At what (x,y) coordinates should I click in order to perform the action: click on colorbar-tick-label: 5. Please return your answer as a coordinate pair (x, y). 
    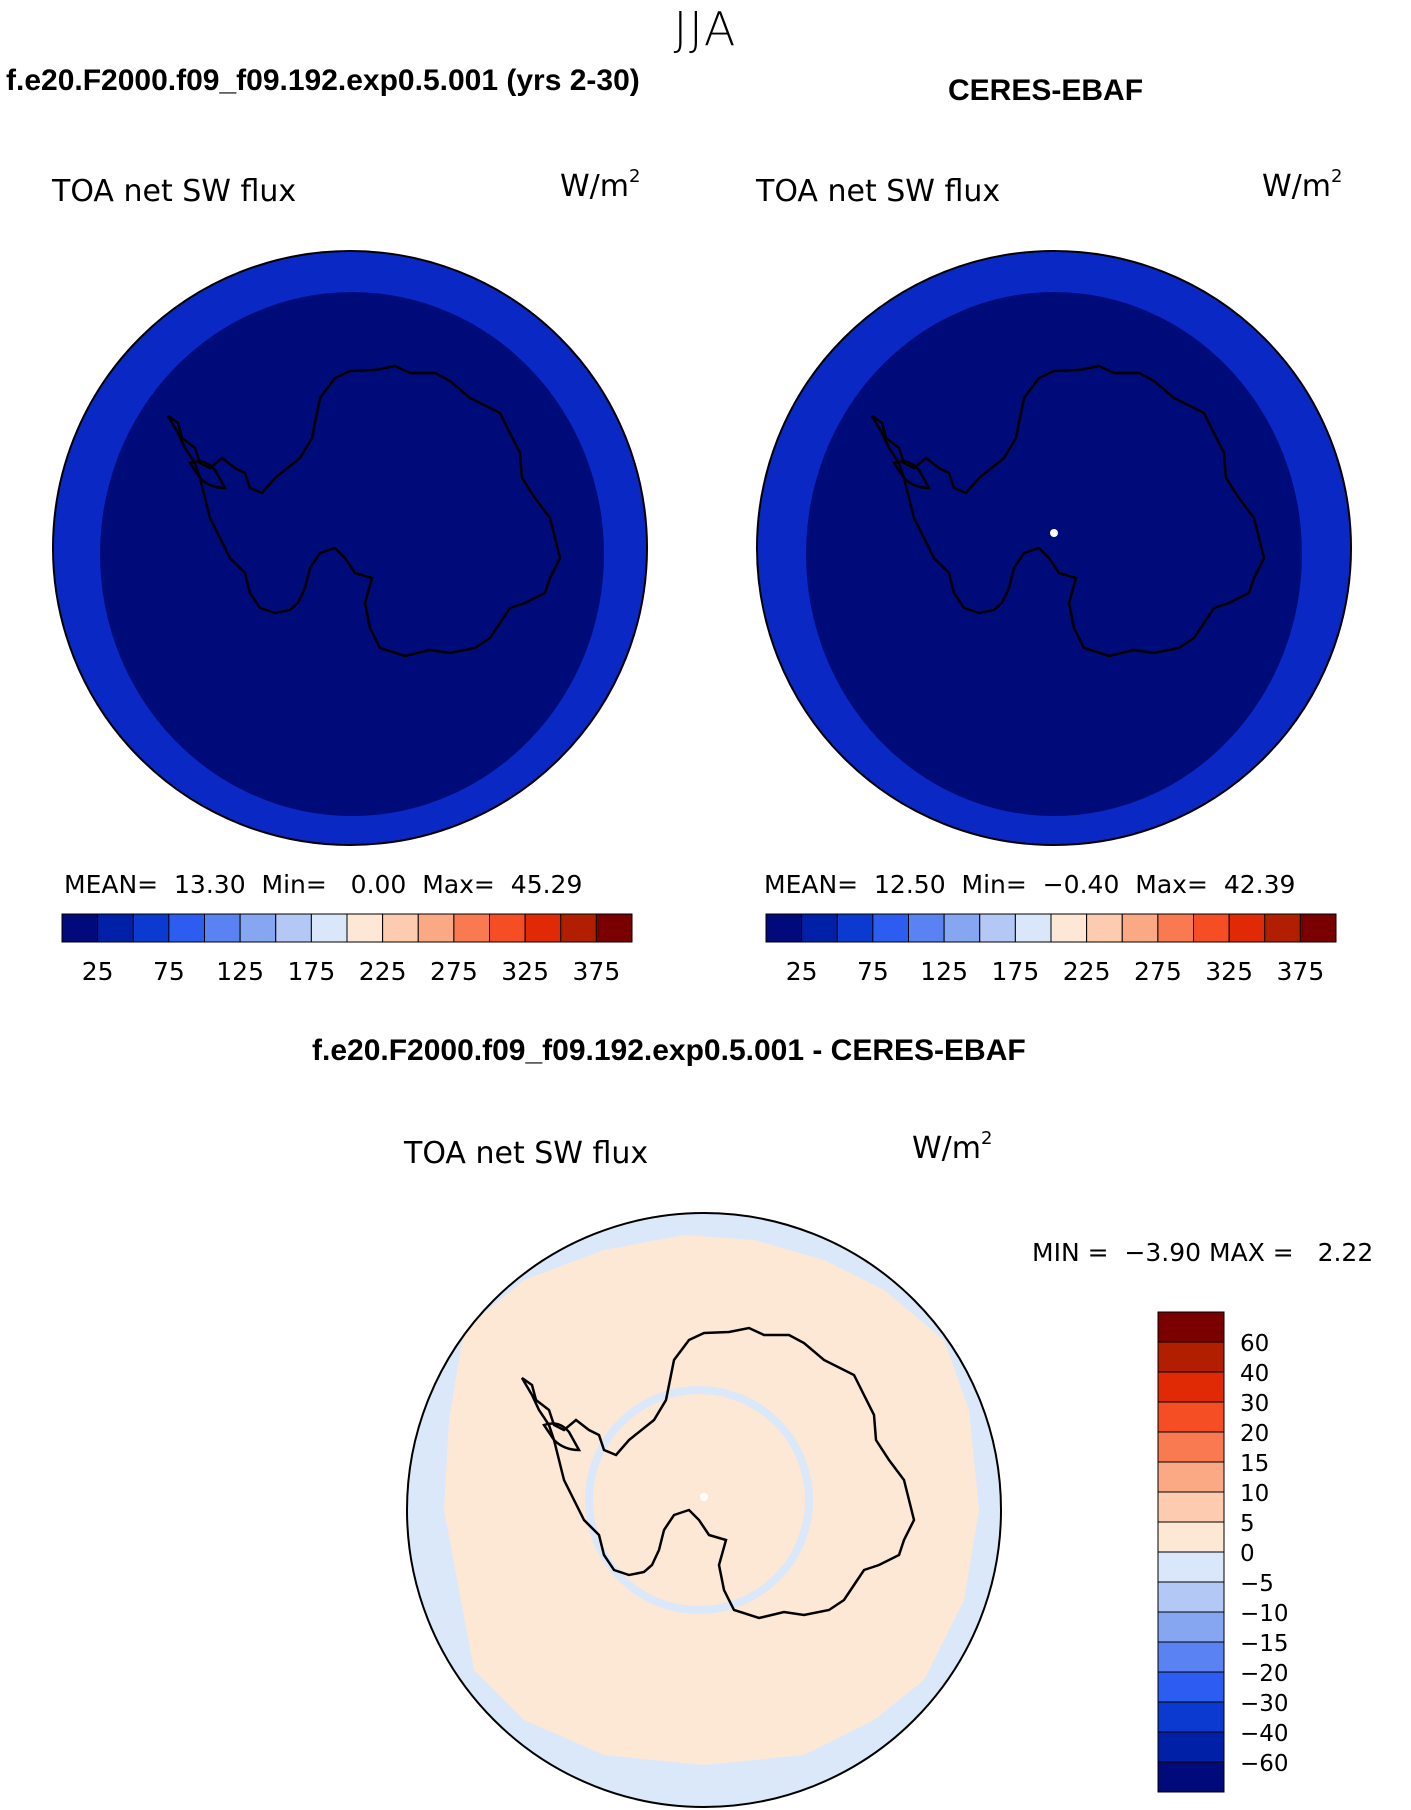
    Looking at the image, I should click on (1247, 1524).